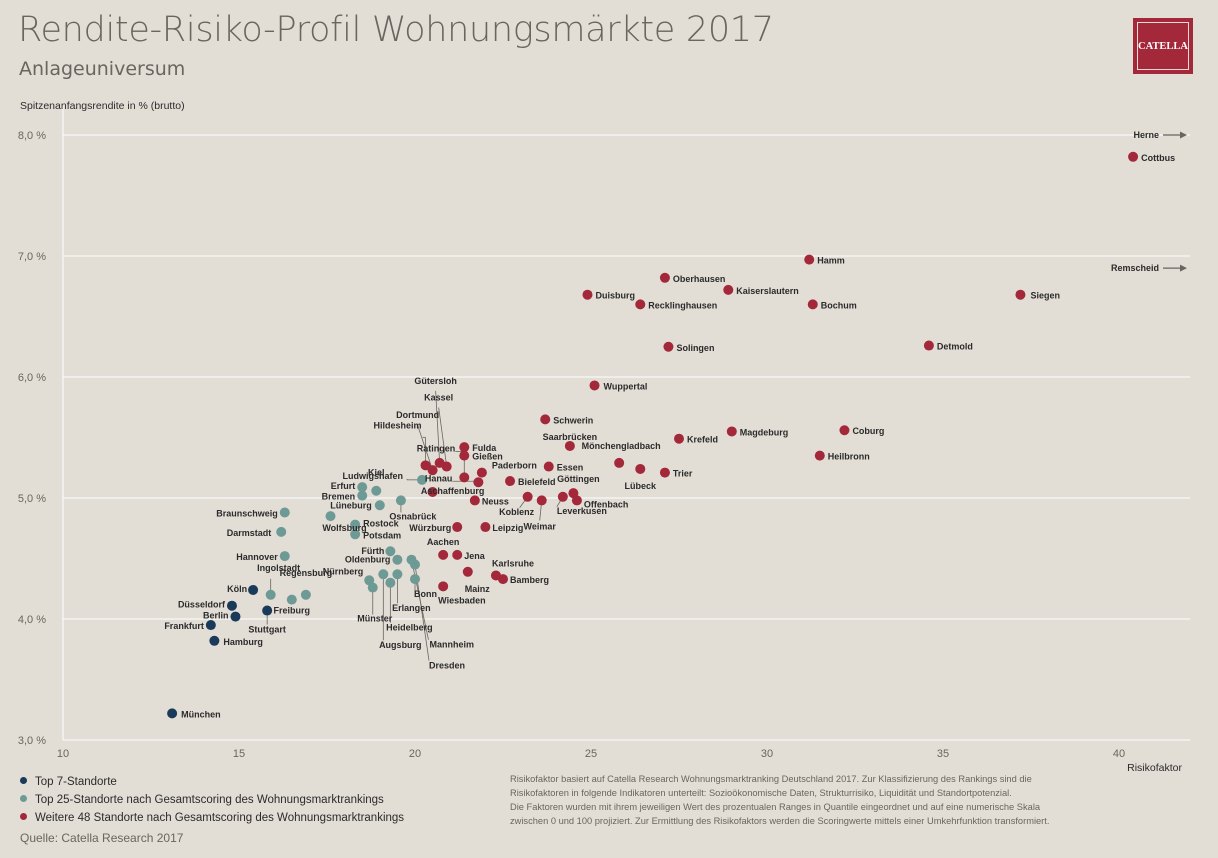  What do you see at coordinates (682, 305) in the screenshot?
I see `point-label: Recklinghausen` at bounding box center [682, 305].